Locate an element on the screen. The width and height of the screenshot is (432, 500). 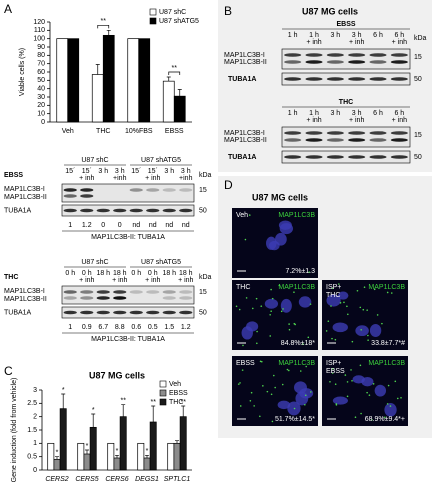
bracket is located at coordinates (174, 73).